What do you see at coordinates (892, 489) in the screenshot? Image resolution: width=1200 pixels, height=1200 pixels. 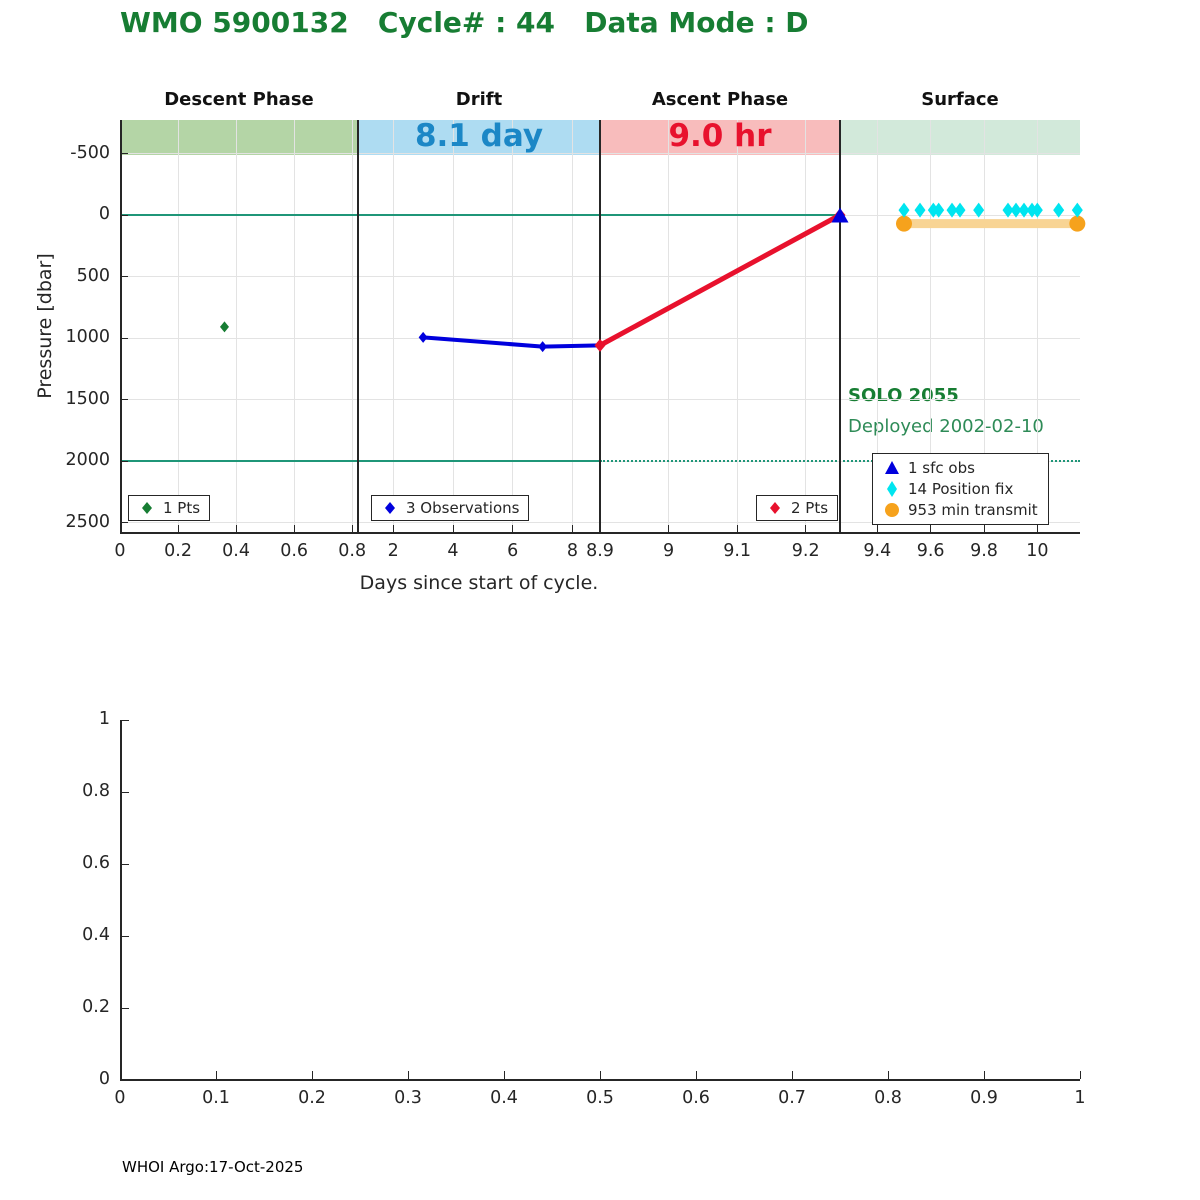 I see `cyan-diamond-marker-icon` at bounding box center [892, 489].